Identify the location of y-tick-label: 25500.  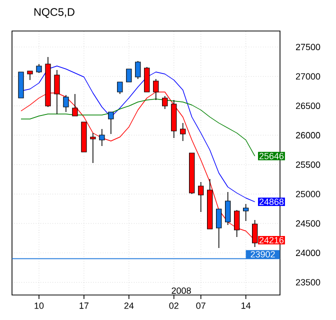
(308, 164).